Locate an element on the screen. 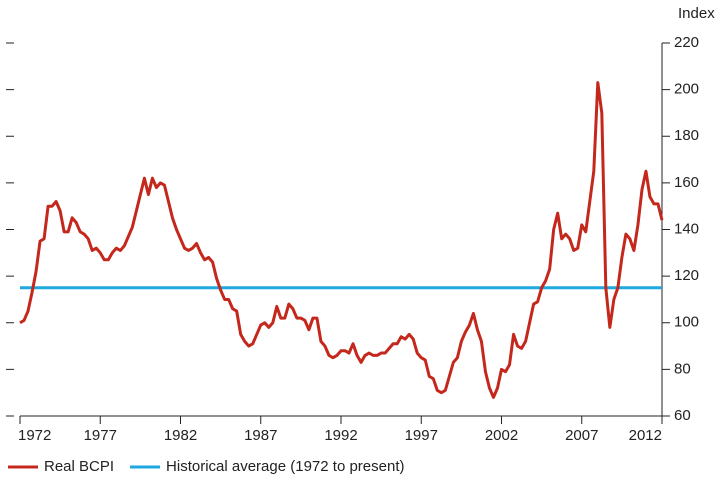 The height and width of the screenshot is (489, 721). x-tick-label: 1972 is located at coordinates (34, 435).